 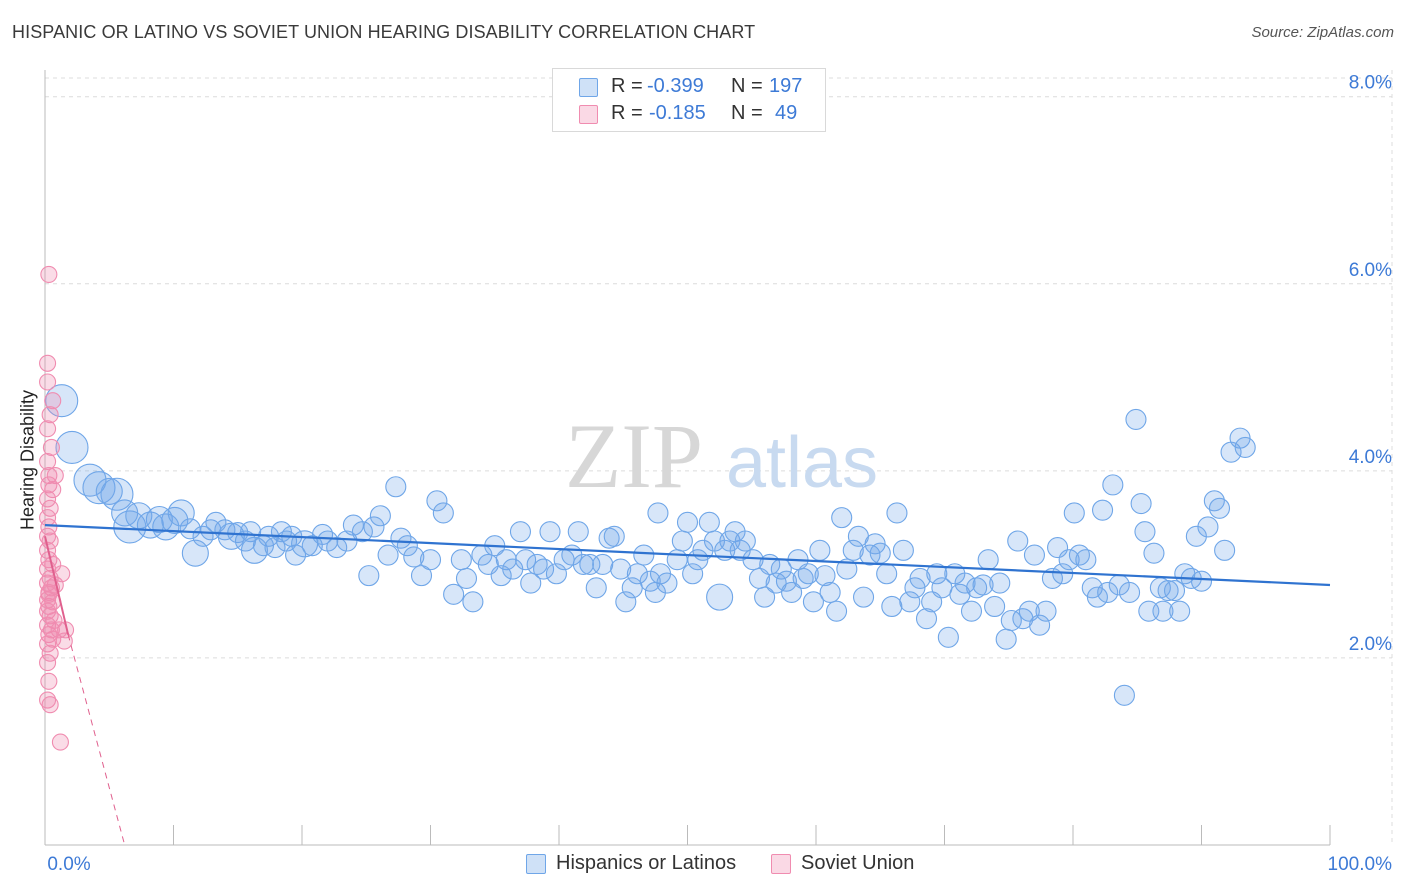 I want to click on watermark-zip: ZIP, so click(x=634, y=456).